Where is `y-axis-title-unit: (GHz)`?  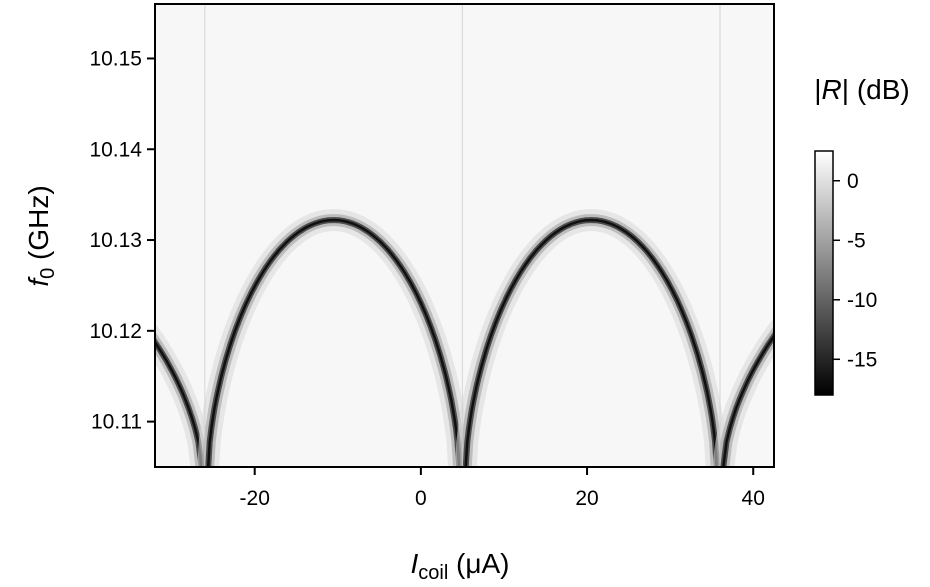
y-axis-title-unit: (GHz) is located at coordinates (38, 226).